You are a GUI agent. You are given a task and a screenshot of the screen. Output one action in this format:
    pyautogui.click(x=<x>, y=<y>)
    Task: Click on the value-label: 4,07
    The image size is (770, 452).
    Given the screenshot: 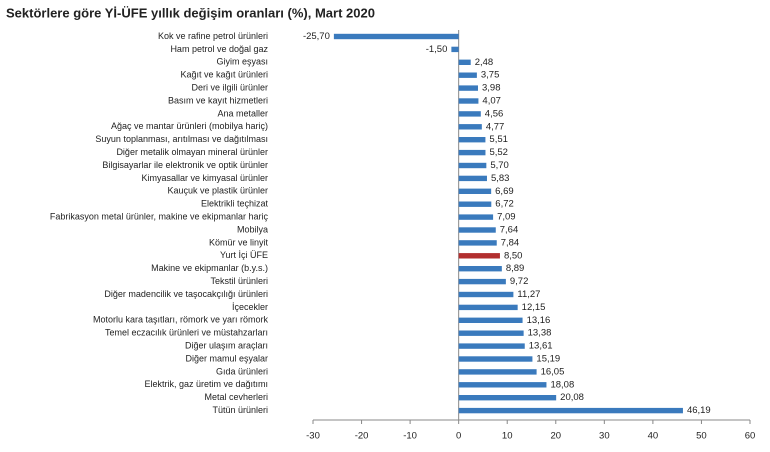 What is the action you would take?
    pyautogui.click(x=491, y=101)
    